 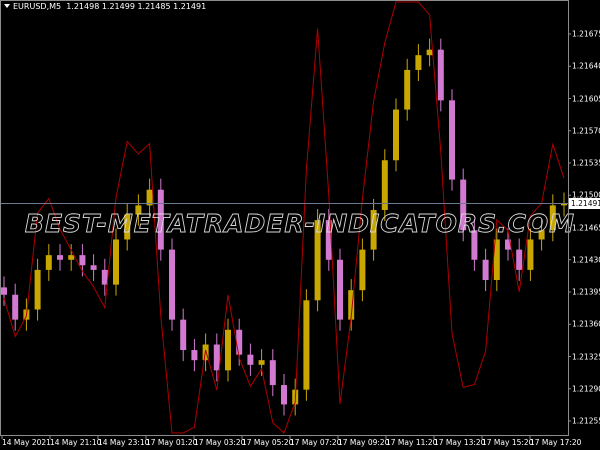 I want to click on watermark-logo: BEST-METATRADER-INDICATORS.COM, so click(x=300, y=223).